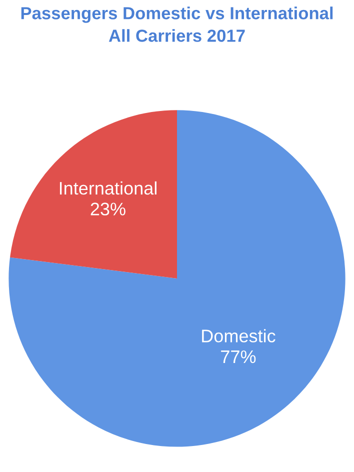  Describe the element at coordinates (239, 335) in the screenshot. I see `slice-label: Domestic` at that location.